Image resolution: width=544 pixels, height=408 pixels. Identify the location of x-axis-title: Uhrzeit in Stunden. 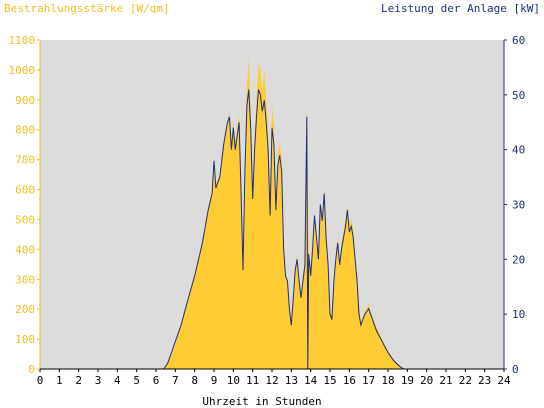
(261, 401).